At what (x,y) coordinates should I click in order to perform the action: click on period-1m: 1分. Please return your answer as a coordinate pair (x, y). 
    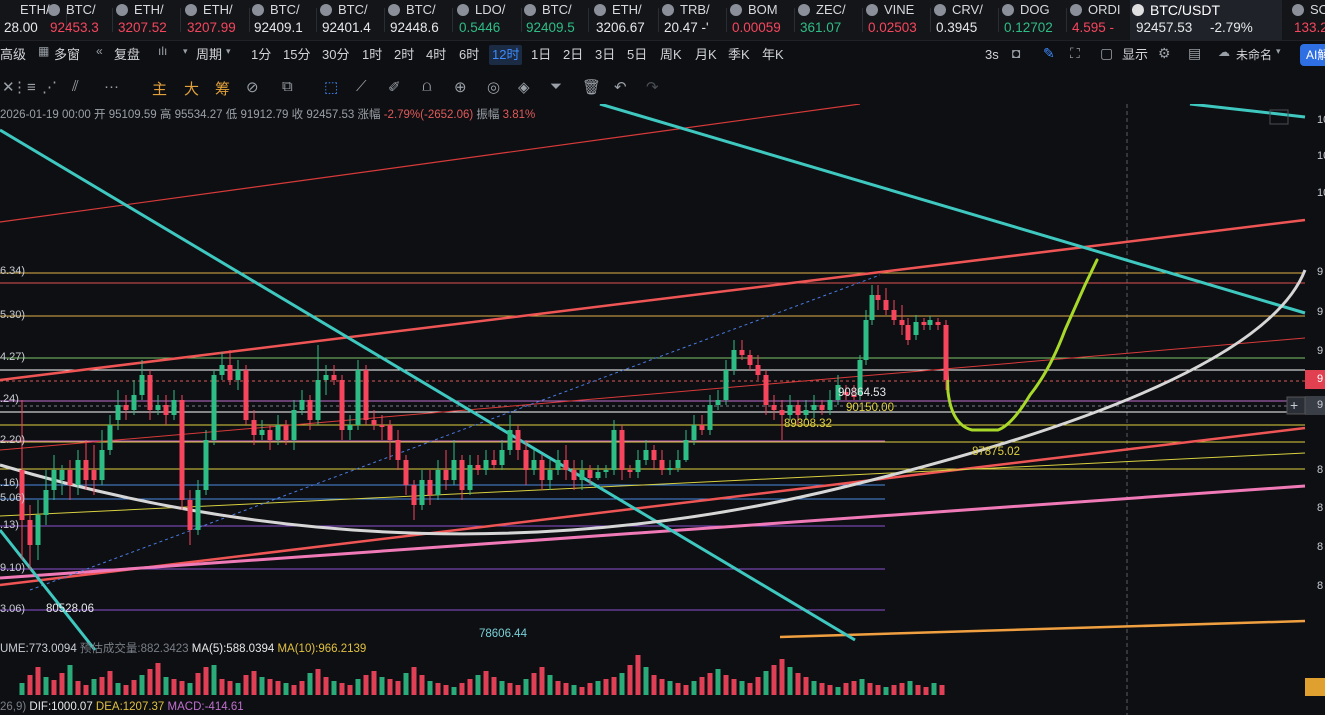
    Looking at the image, I should click on (261, 54).